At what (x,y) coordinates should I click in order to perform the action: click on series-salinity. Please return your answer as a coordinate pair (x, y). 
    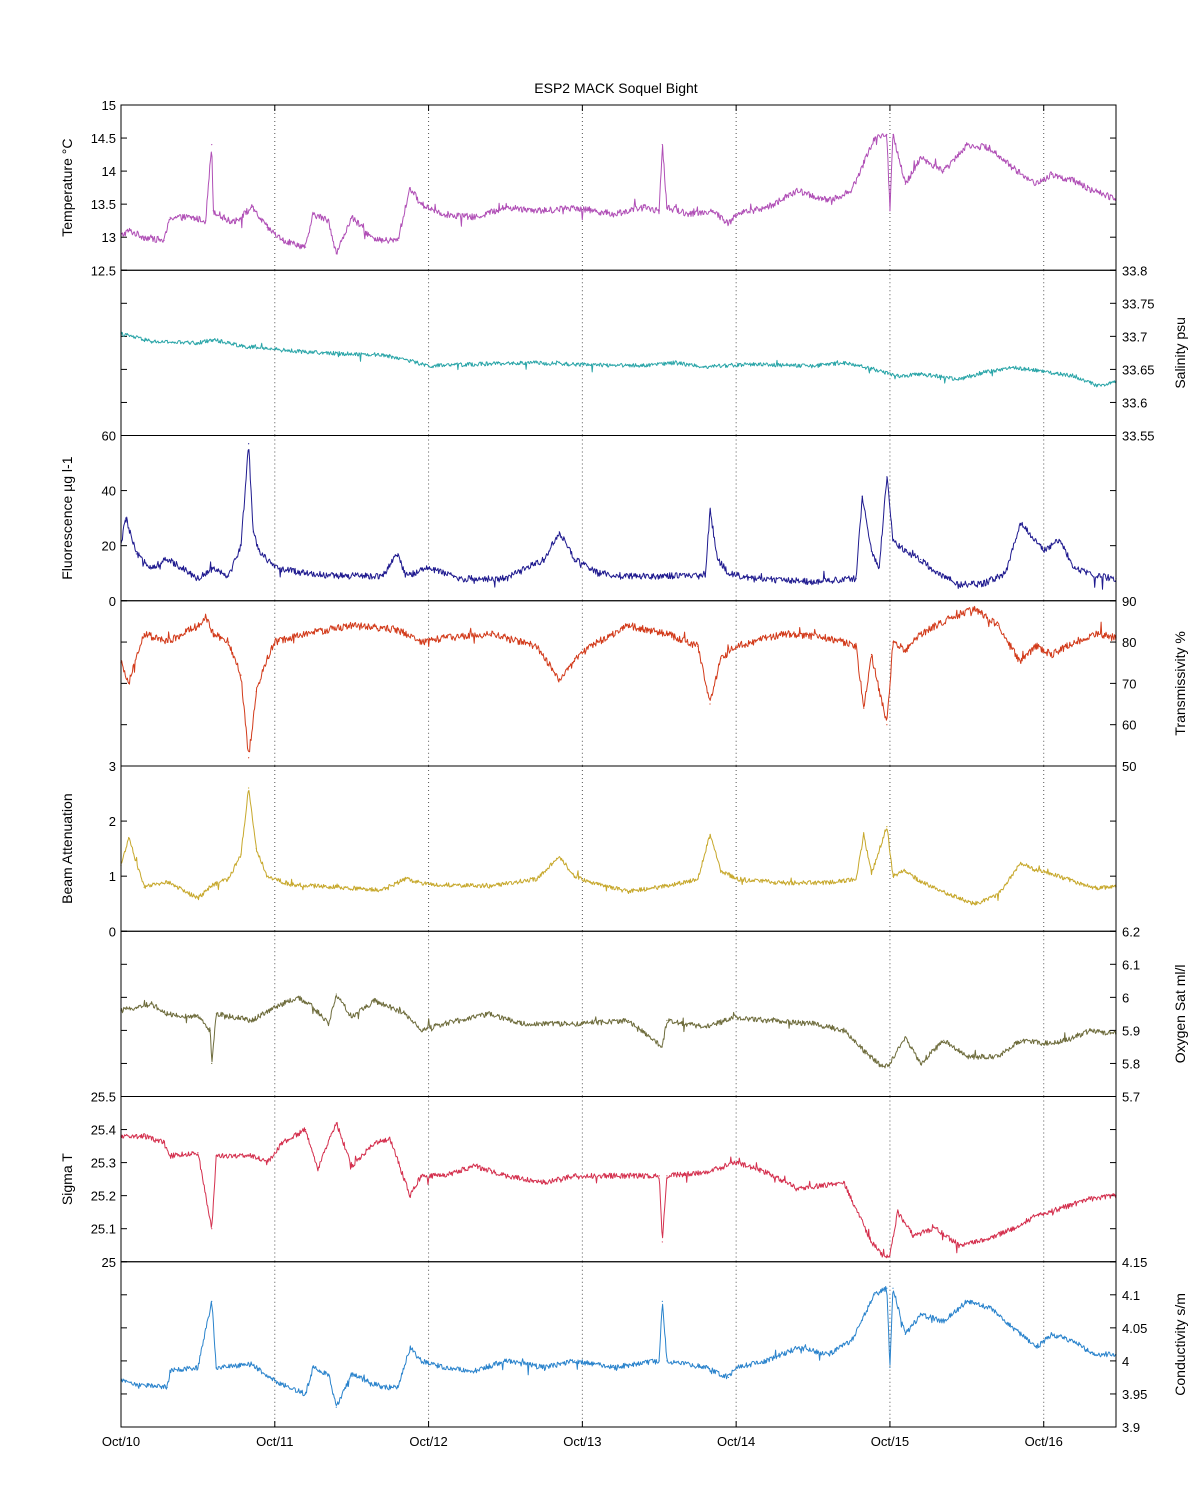
    Looking at the image, I should click on (618, 359).